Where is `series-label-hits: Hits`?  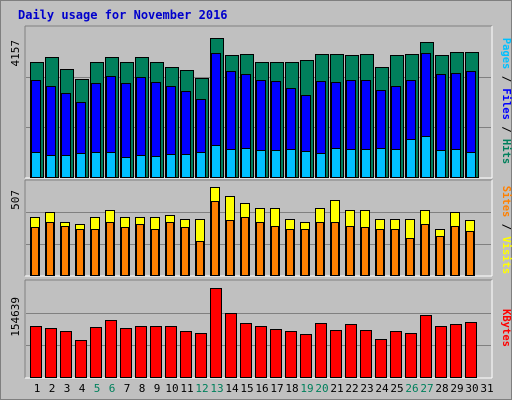 series-label-hits: Hits is located at coordinates (506, 151).